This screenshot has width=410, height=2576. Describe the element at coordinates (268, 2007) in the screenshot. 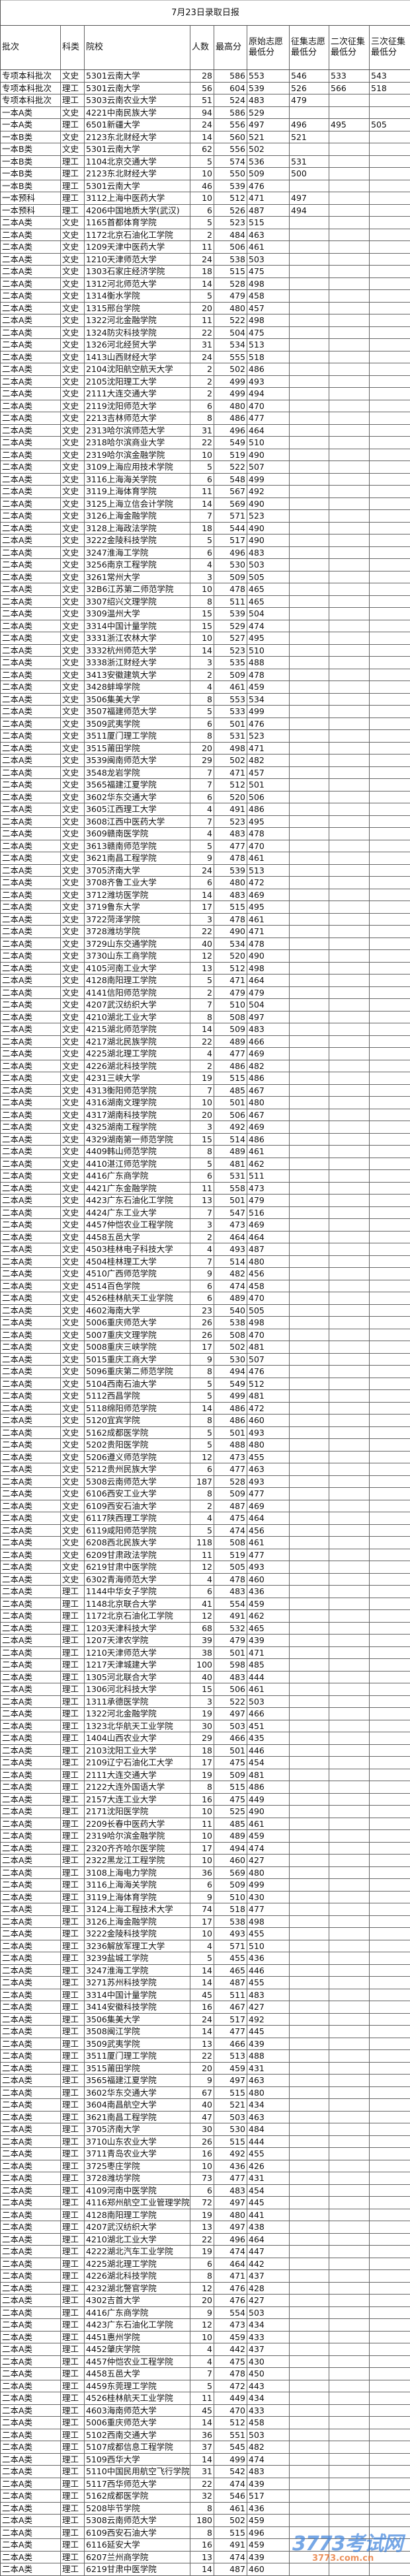

I see `cell-original-min: 427` at that location.